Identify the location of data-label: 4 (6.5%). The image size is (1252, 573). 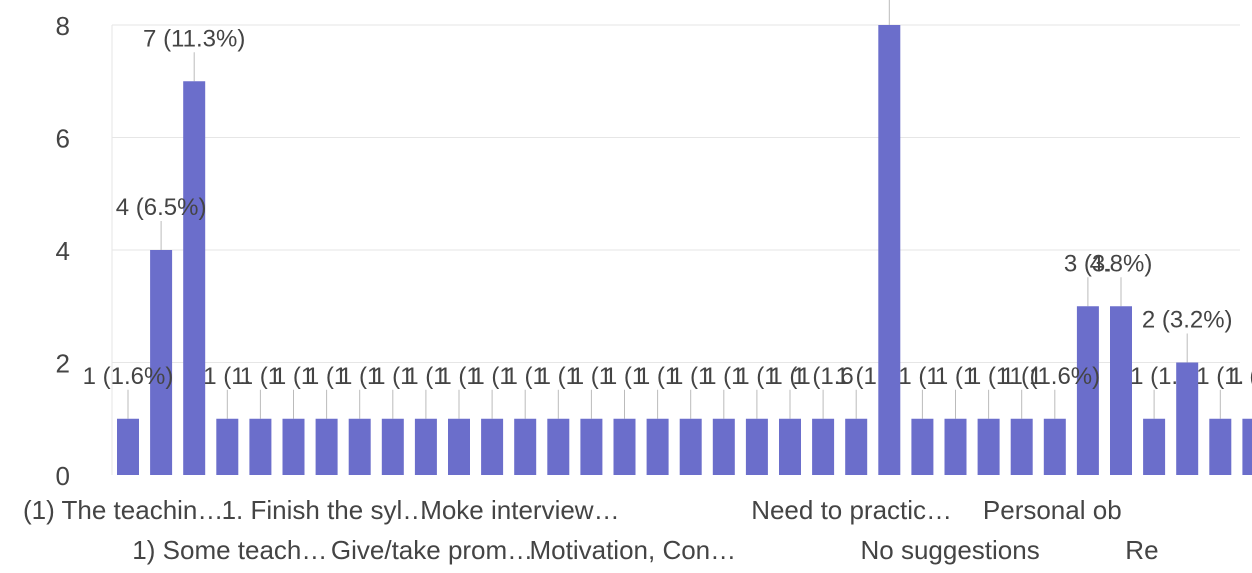
(161, 207).